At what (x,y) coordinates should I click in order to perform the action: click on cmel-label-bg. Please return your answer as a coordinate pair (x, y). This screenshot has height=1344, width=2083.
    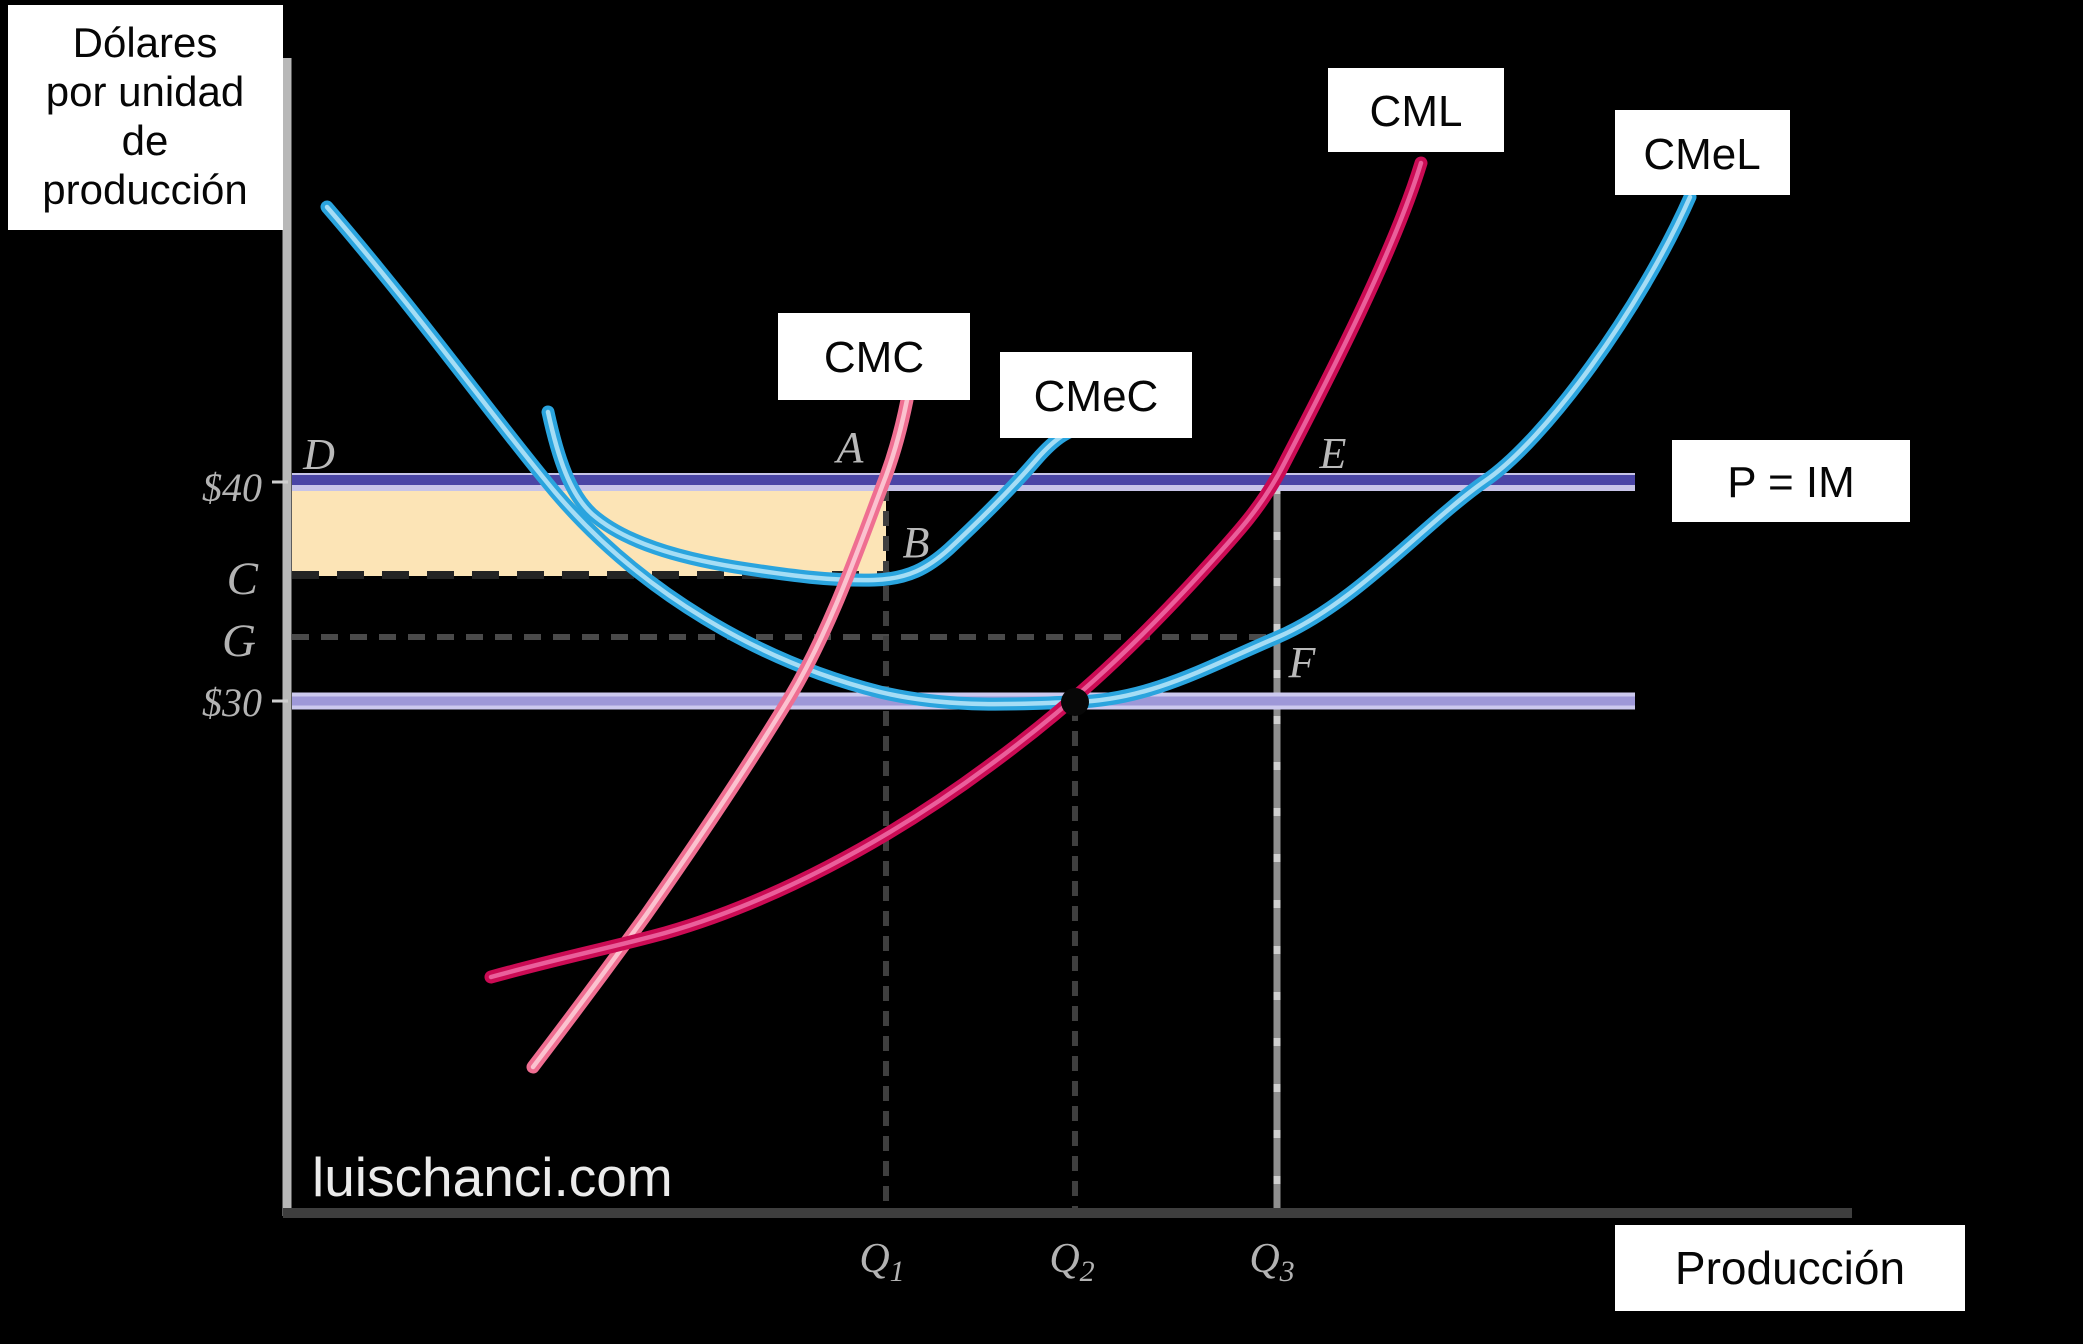
    Looking at the image, I should click on (1702, 152).